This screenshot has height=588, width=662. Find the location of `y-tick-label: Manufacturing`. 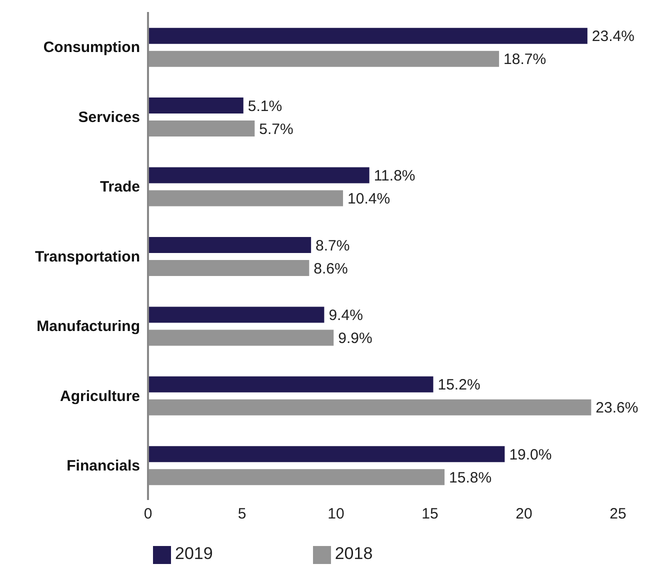

y-tick-label: Manufacturing is located at coordinates (88, 327).